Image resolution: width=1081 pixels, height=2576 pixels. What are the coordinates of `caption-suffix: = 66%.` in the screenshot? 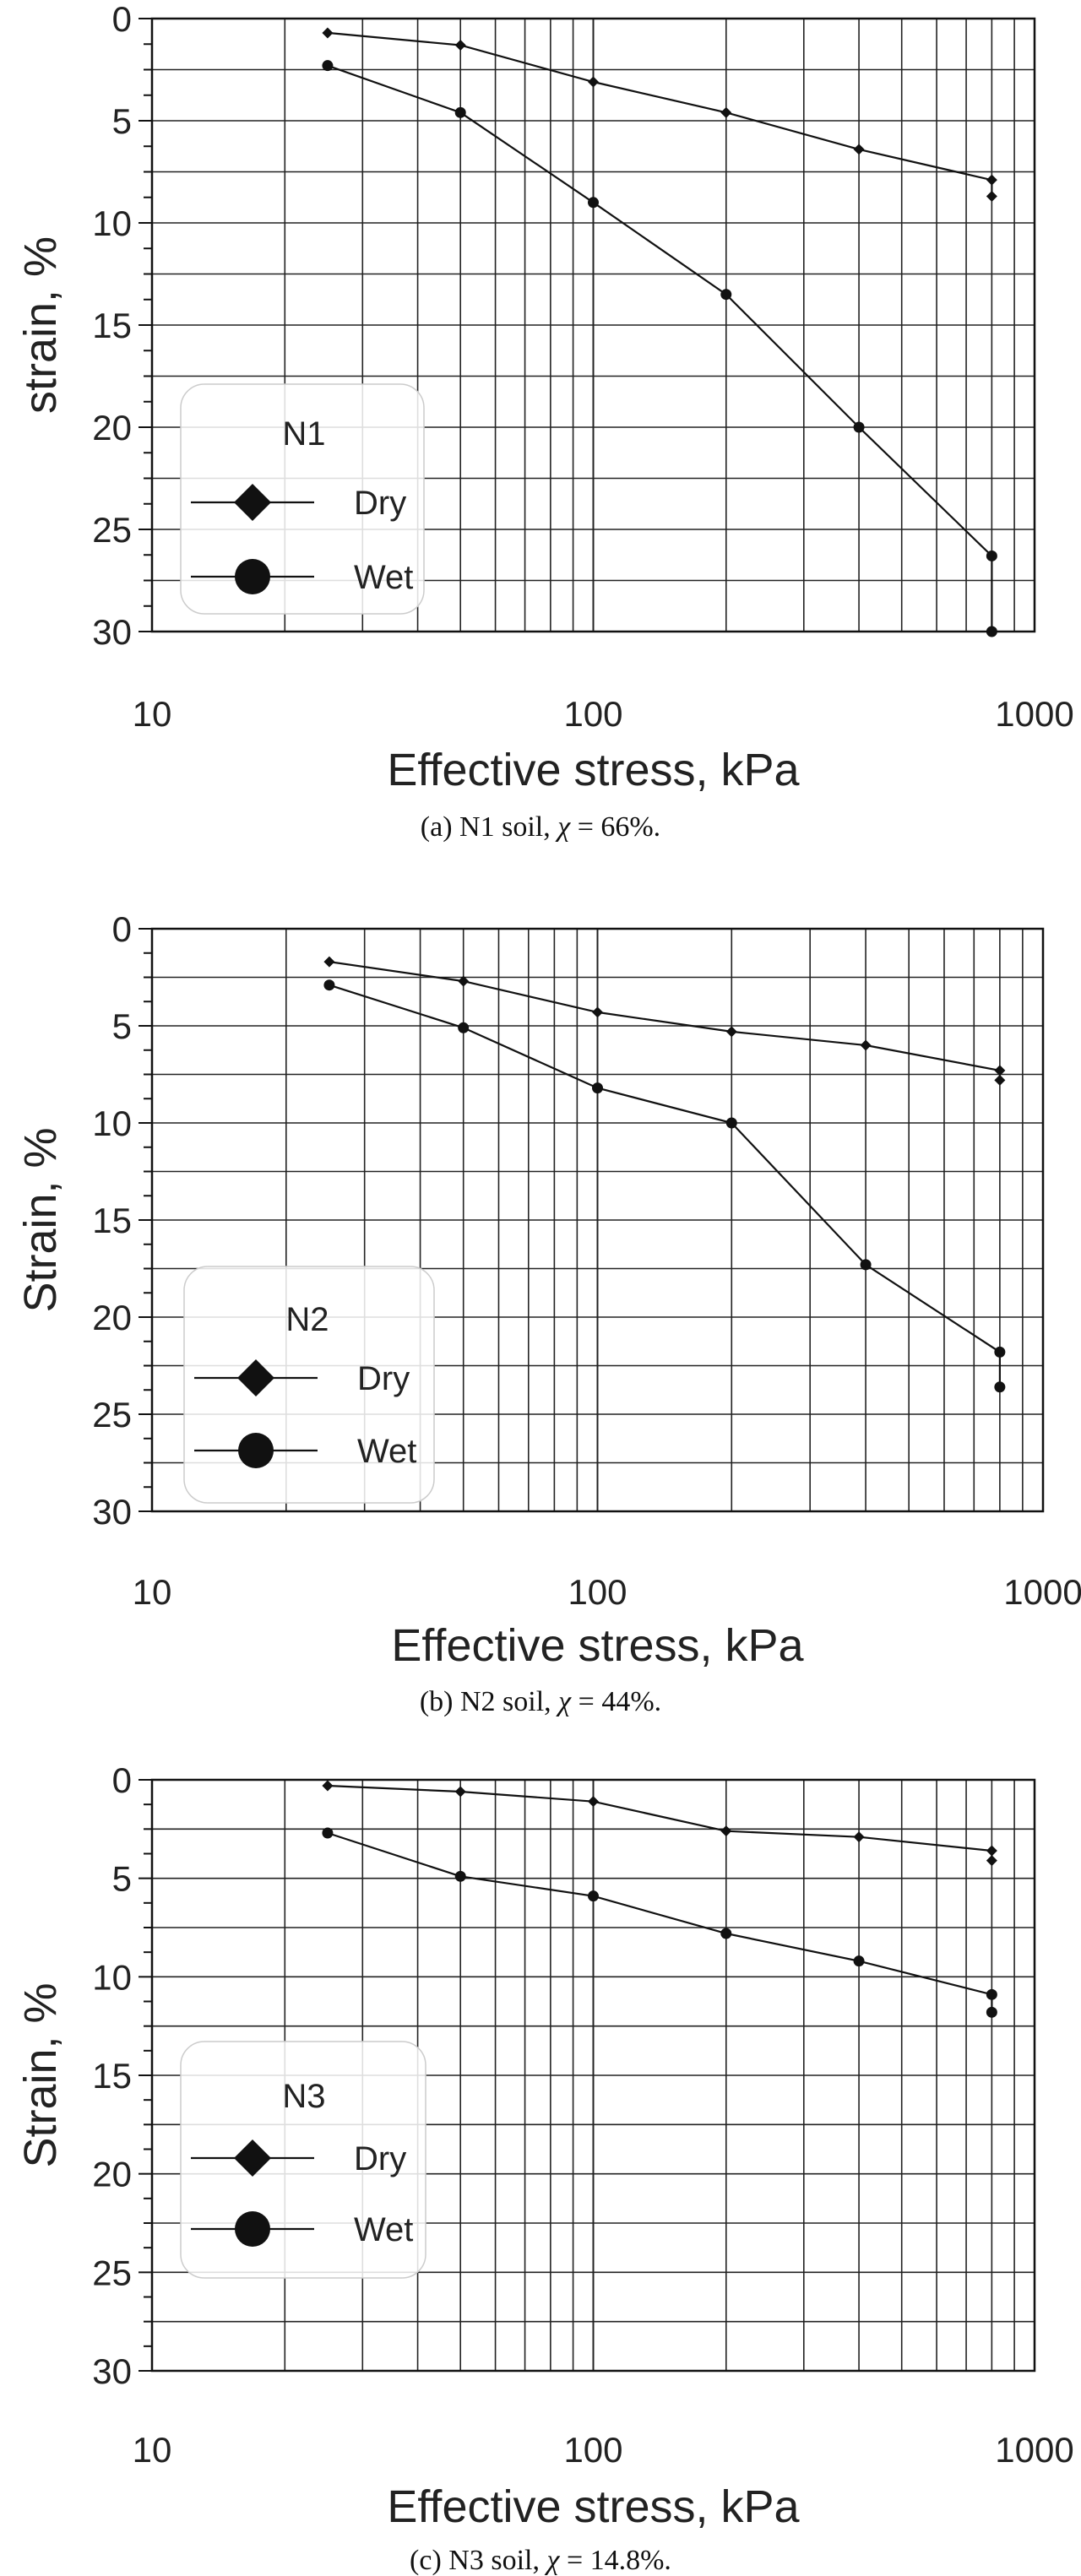 It's located at (615, 827).